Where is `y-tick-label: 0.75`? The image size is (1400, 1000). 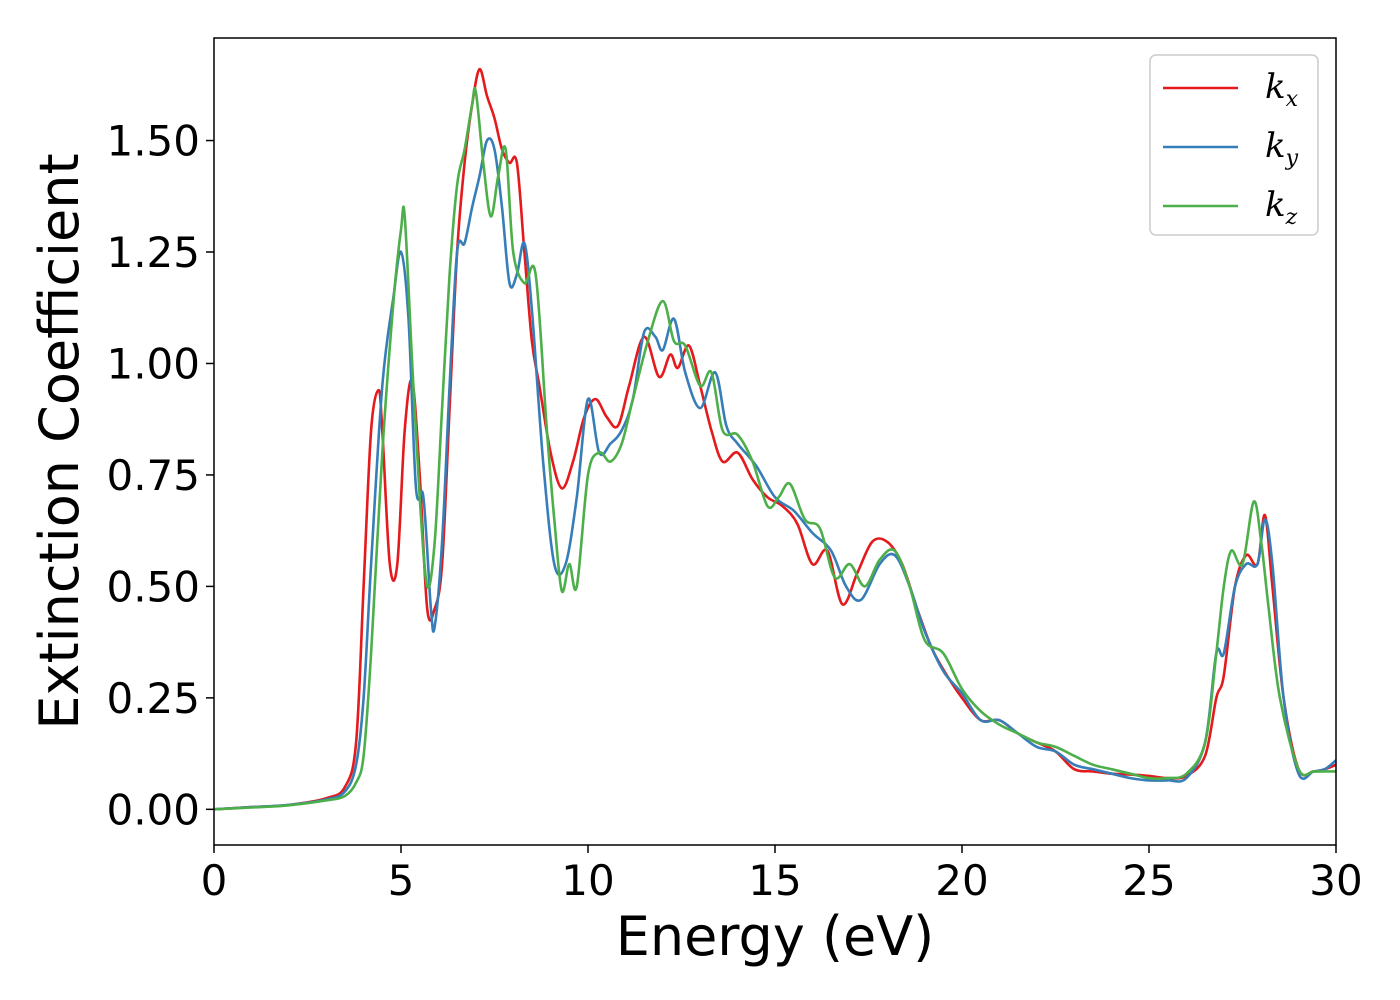
y-tick-label: 0.75 is located at coordinates (153, 475).